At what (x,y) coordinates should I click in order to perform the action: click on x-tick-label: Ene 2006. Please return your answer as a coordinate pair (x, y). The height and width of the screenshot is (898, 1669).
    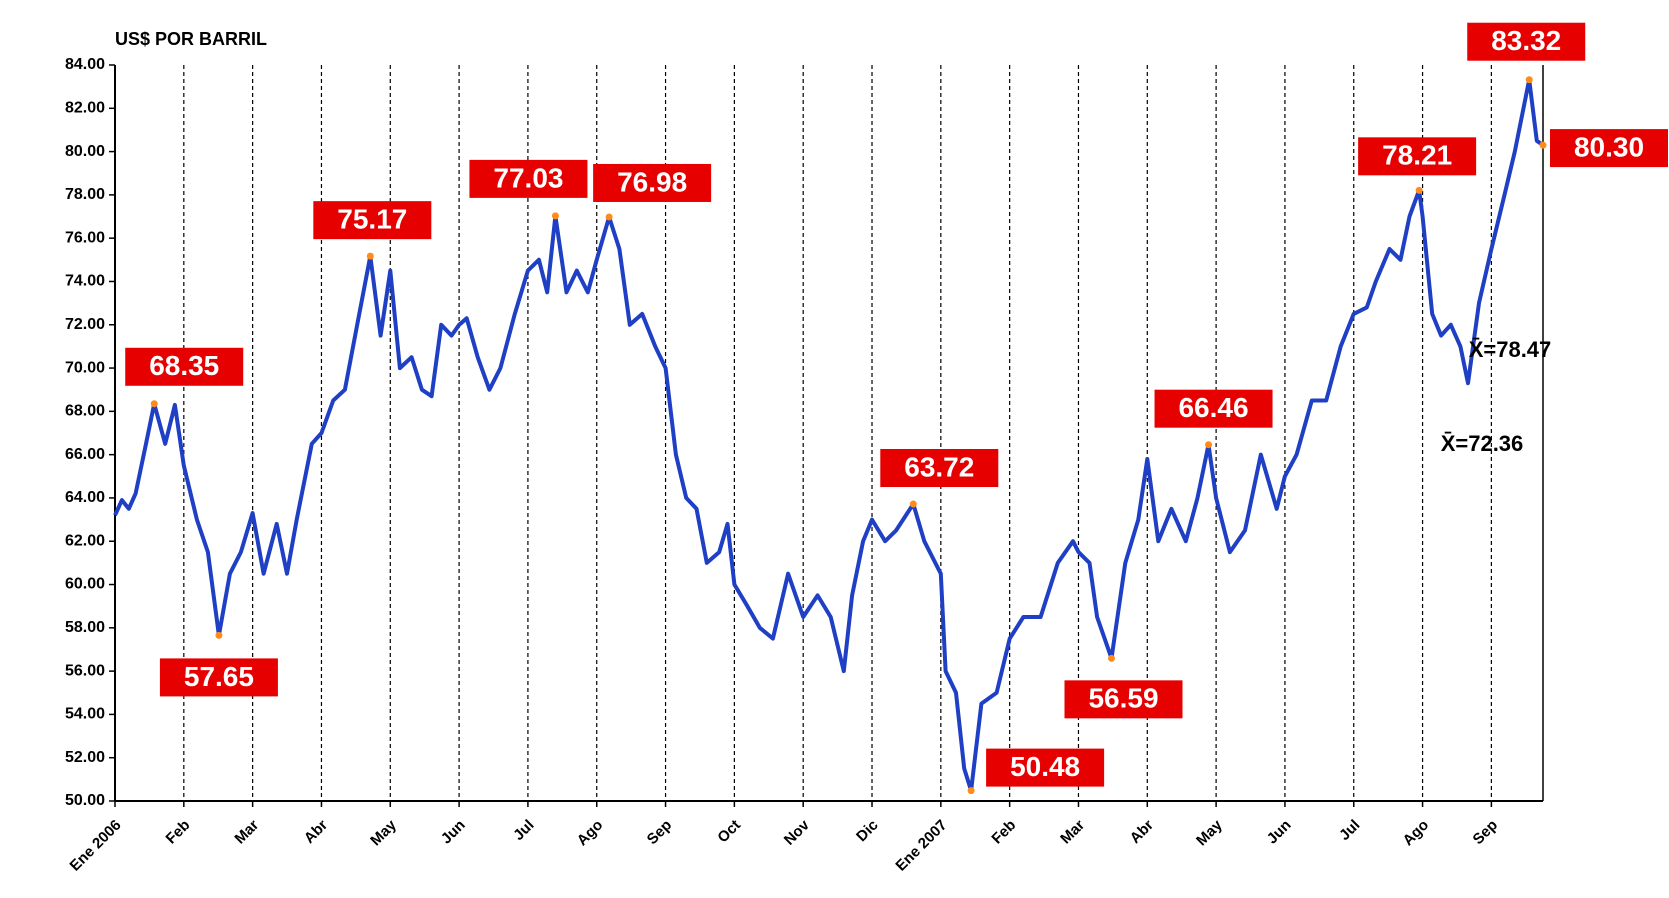
    Looking at the image, I should click on (96, 846).